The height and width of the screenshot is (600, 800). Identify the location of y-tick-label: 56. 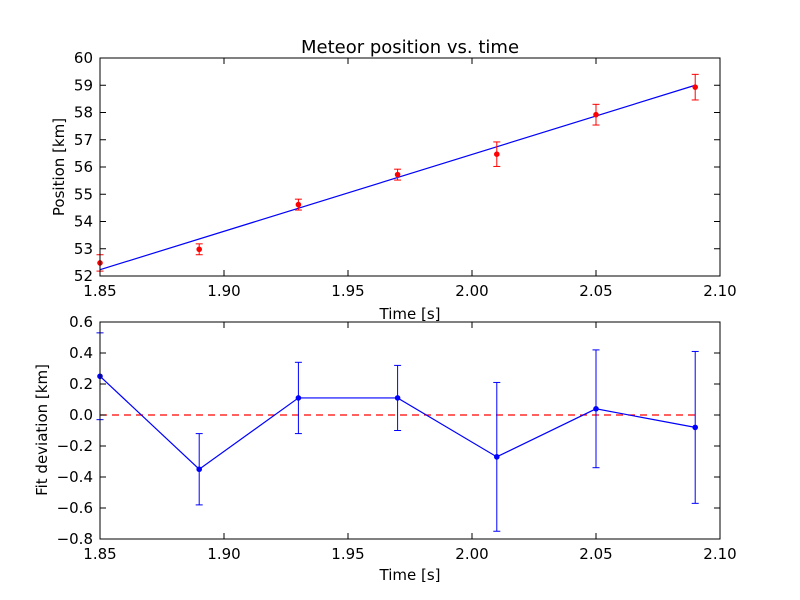
(83, 167).